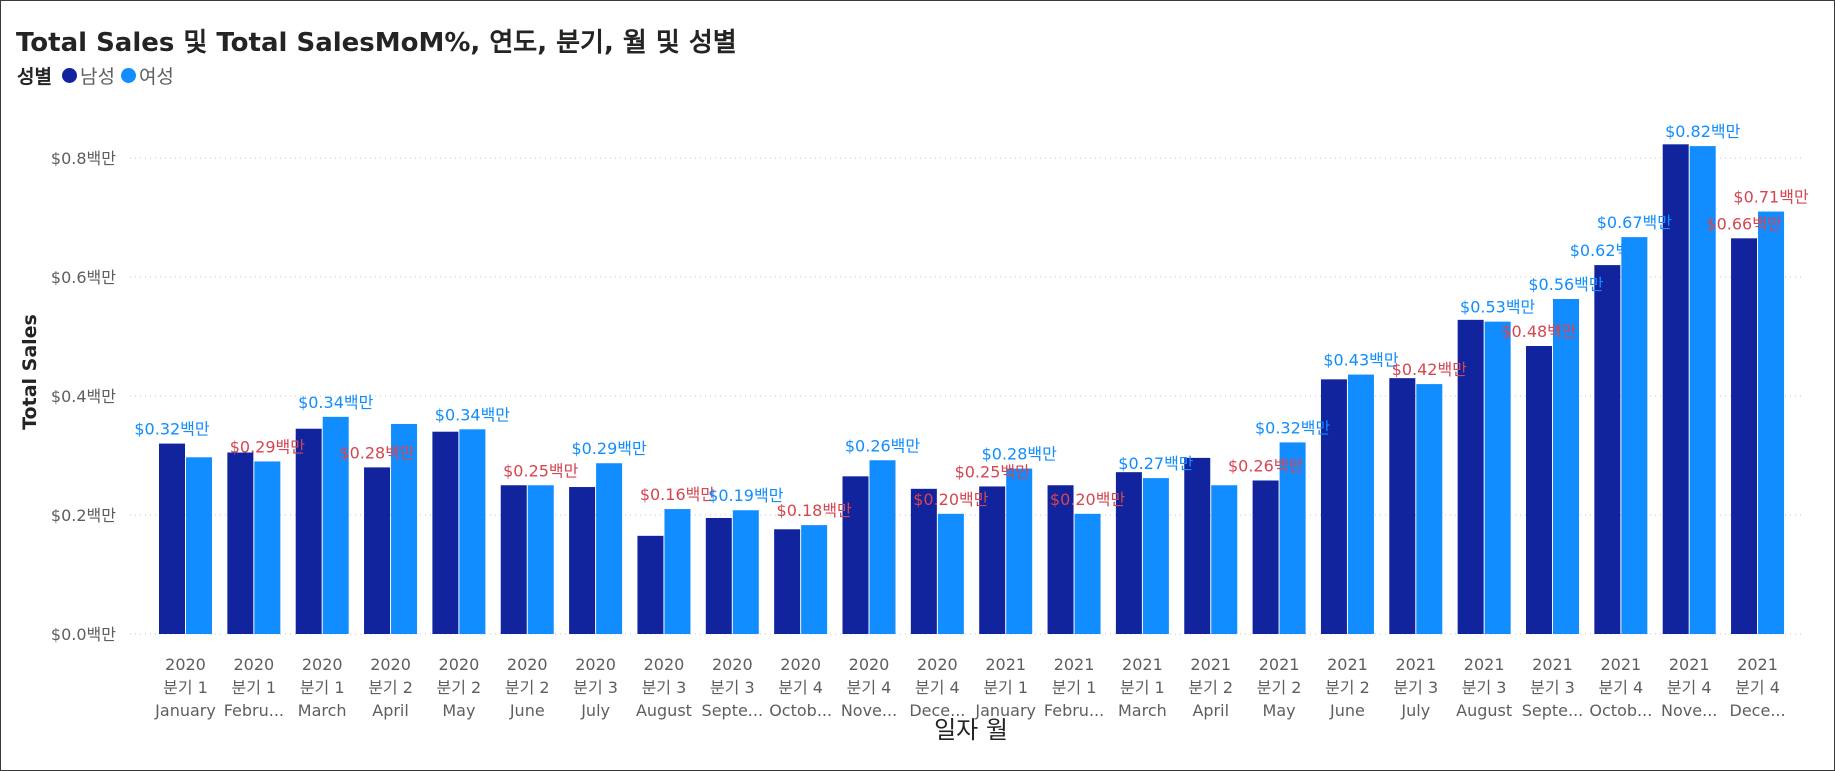 The image size is (1835, 771). Describe the element at coordinates (1293, 427) in the screenshot. I see `data-label: $0.32백만` at that location.